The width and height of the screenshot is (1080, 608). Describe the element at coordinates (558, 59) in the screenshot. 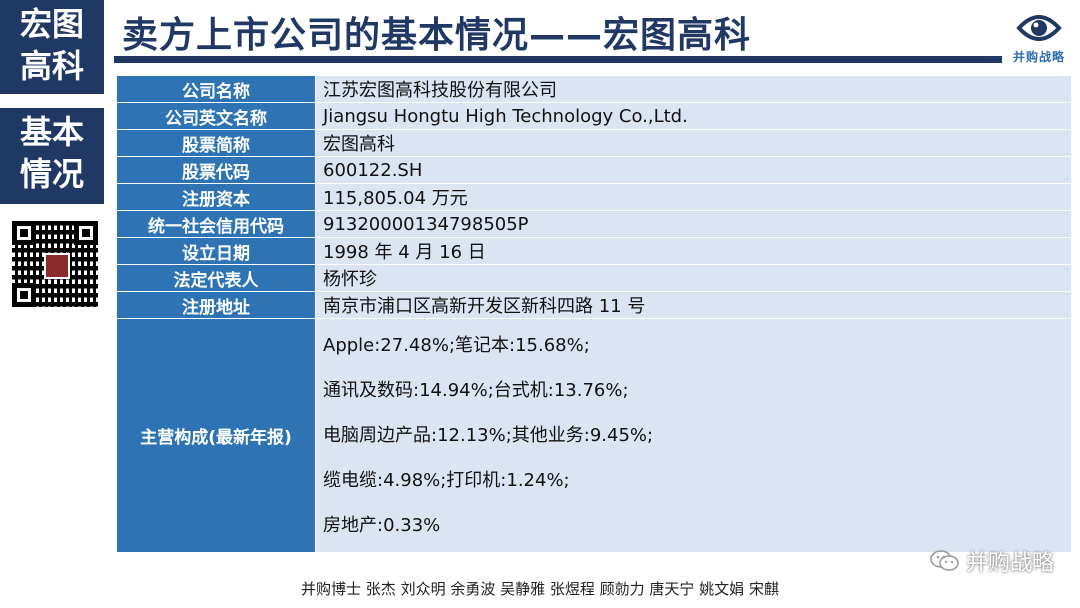

I see `title-underline` at that location.